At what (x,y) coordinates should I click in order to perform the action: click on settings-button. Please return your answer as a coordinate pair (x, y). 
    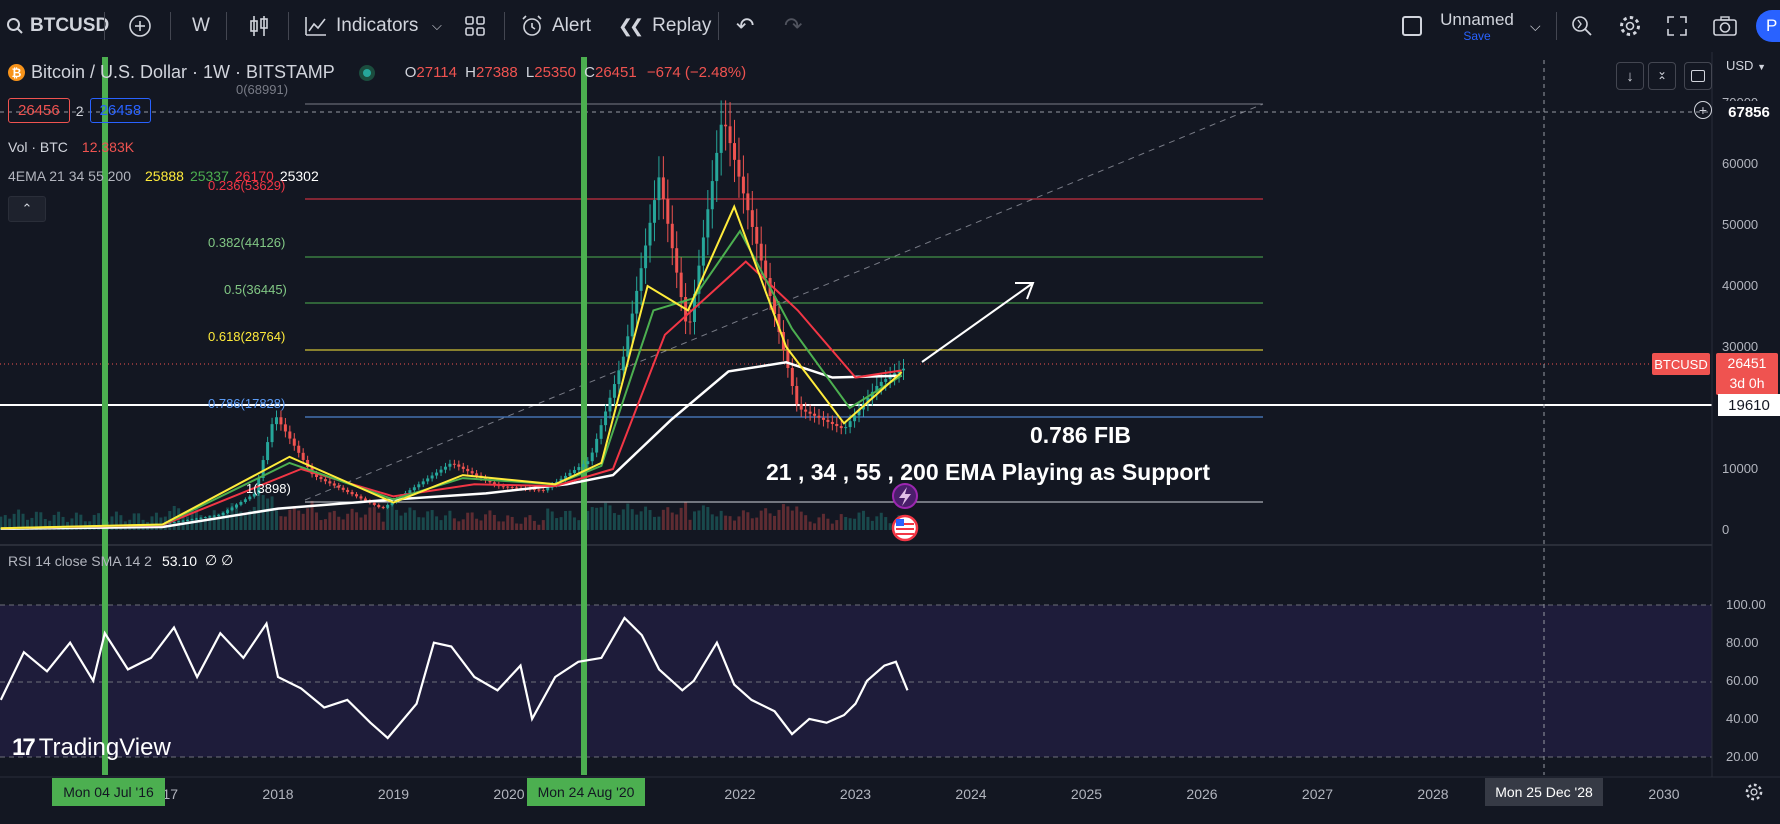
    Looking at the image, I should click on (1630, 26).